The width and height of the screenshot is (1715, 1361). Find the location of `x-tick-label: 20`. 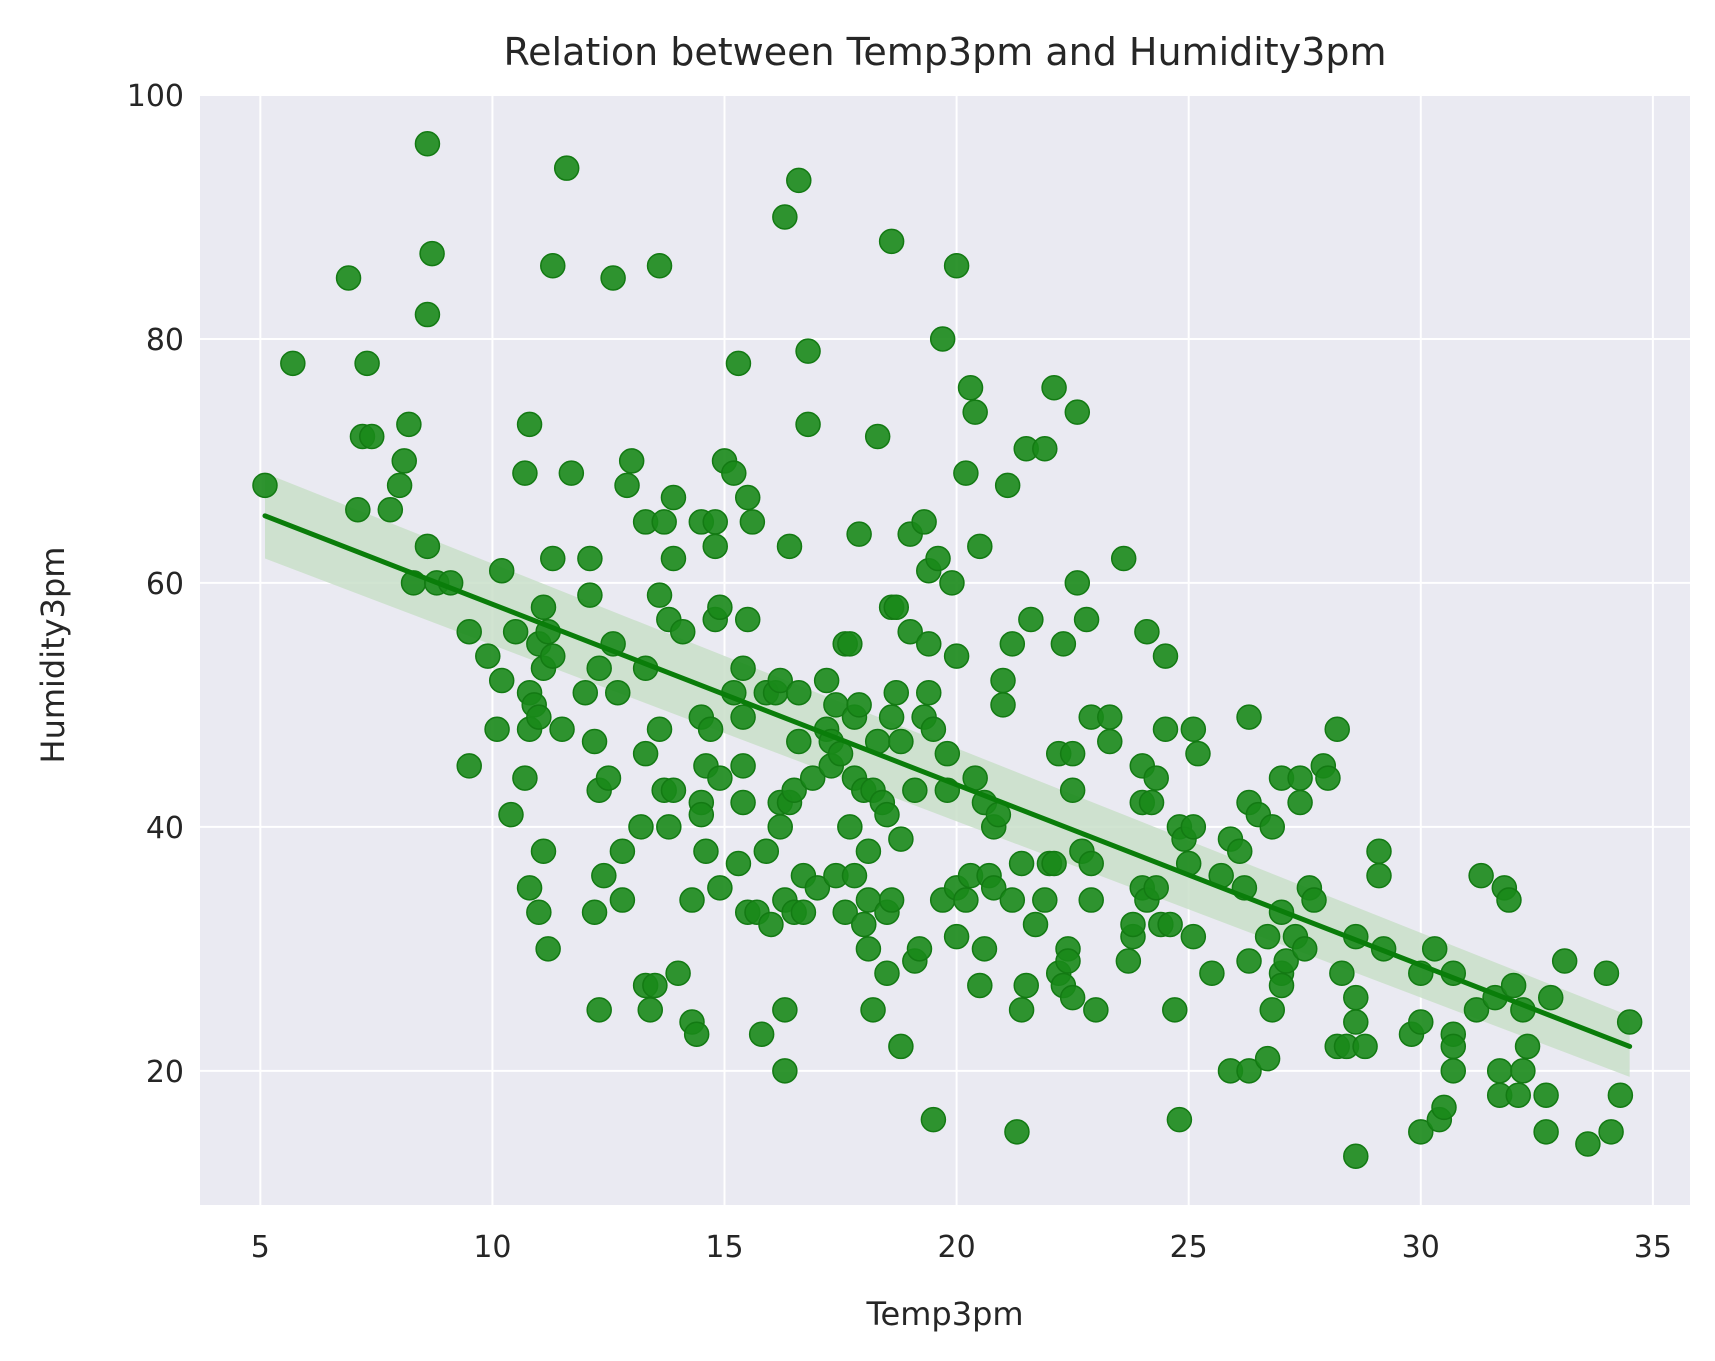

x-tick-label: 20 is located at coordinates (957, 1247).